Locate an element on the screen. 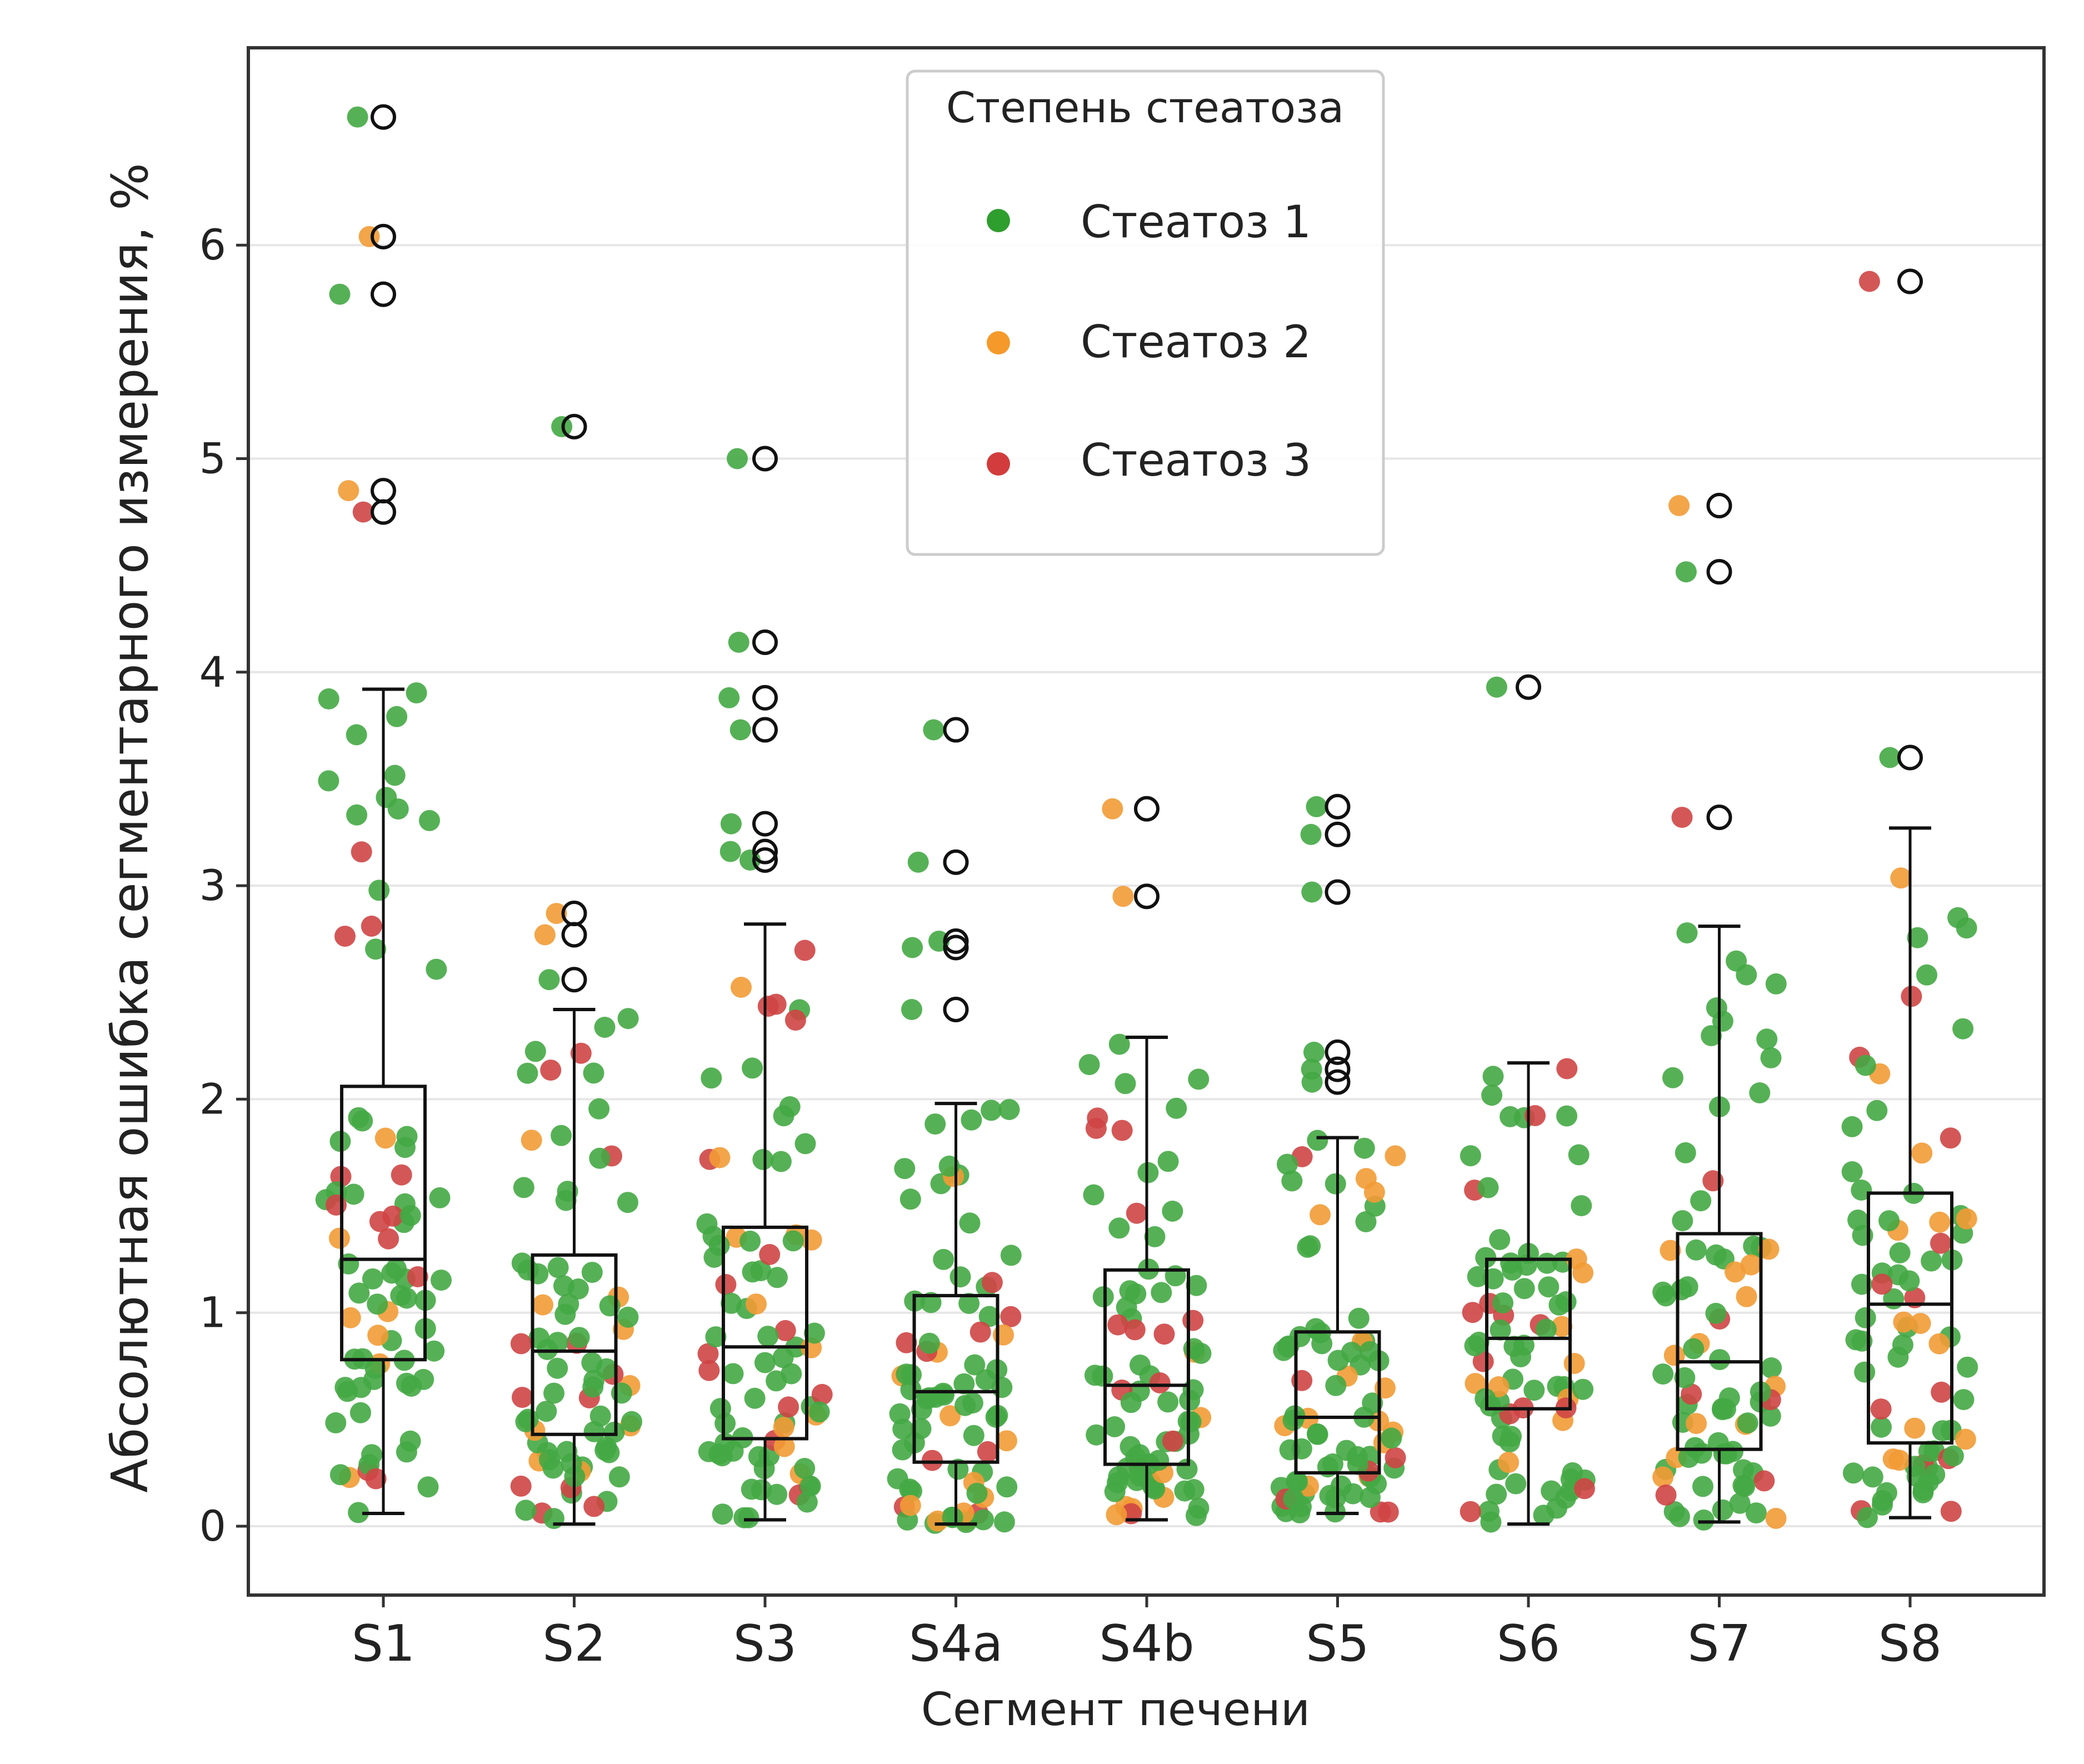 This screenshot has height=1764, width=2084. legend-label-steatosis-2: Стеатоз 2 is located at coordinates (1196, 342).